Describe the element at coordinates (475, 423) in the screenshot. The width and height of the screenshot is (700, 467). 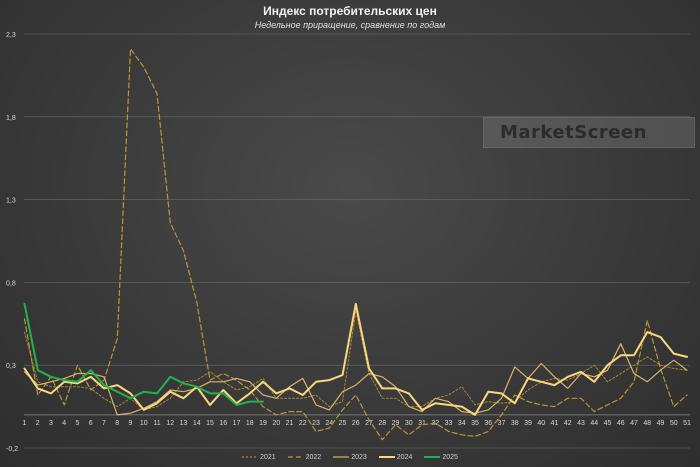
I see `x-tick-label: 35` at that location.